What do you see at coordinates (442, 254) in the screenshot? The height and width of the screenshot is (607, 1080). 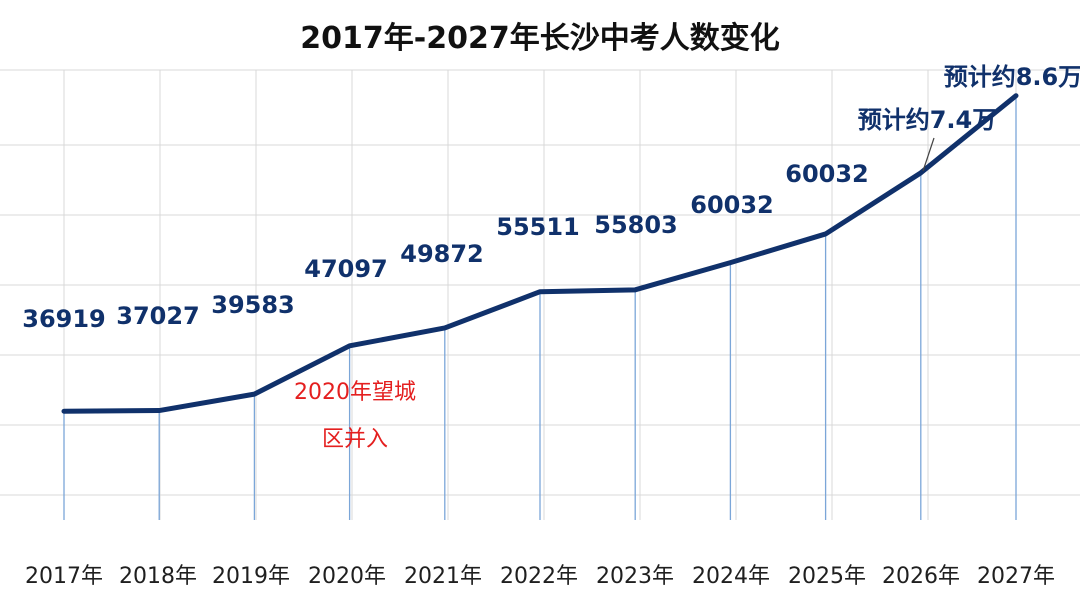 I see `data-label-4: 49872` at bounding box center [442, 254].